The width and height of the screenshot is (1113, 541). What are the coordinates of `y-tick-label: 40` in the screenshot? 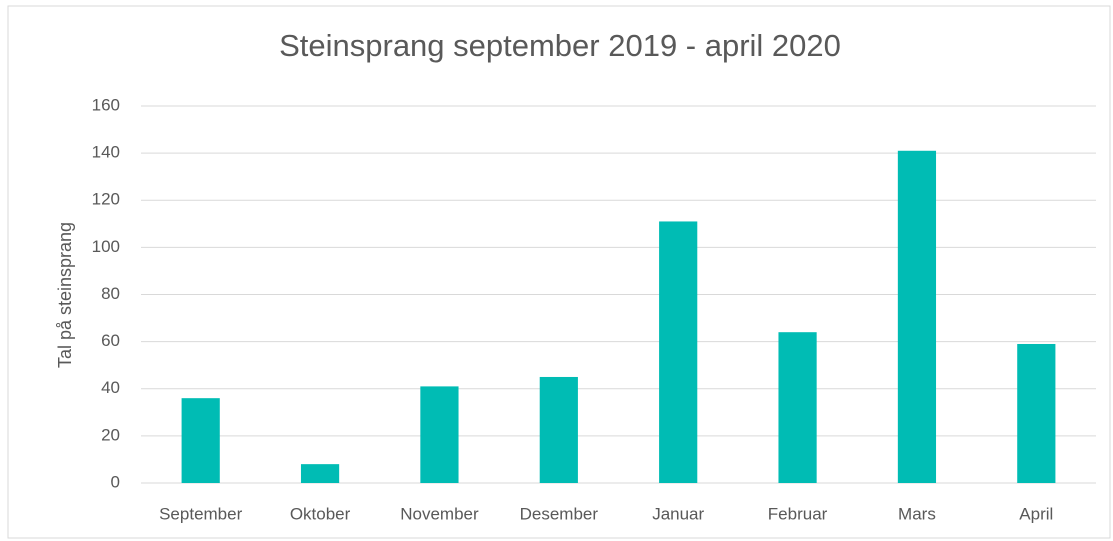 It's located at (110, 387).